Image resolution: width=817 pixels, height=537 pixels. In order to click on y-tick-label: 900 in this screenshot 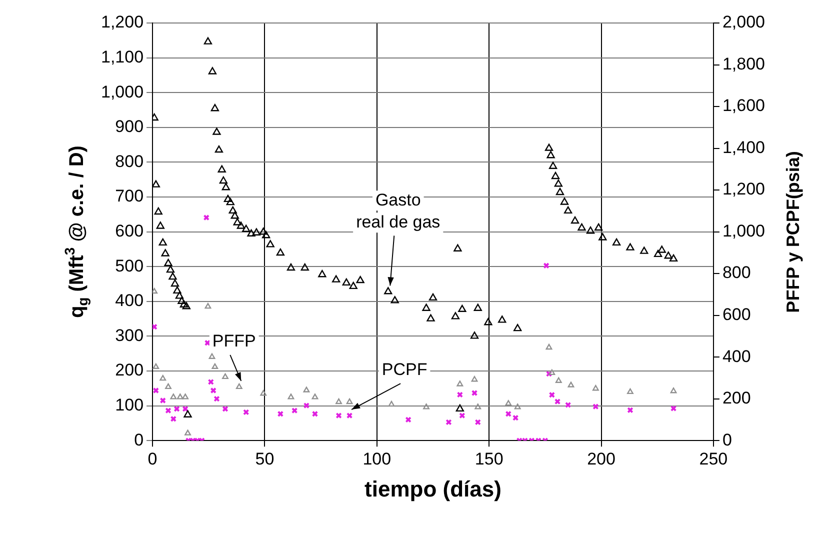, I will do `click(129, 126)`.